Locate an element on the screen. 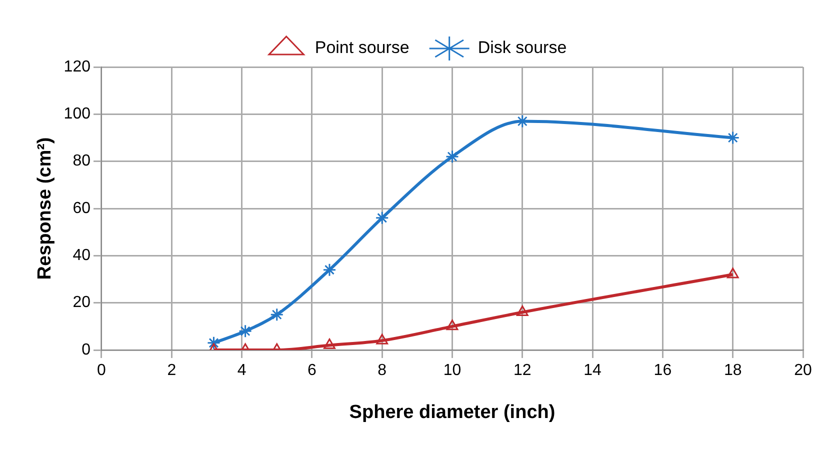 The width and height of the screenshot is (833, 458). x-tick-label: 14 is located at coordinates (593, 371).